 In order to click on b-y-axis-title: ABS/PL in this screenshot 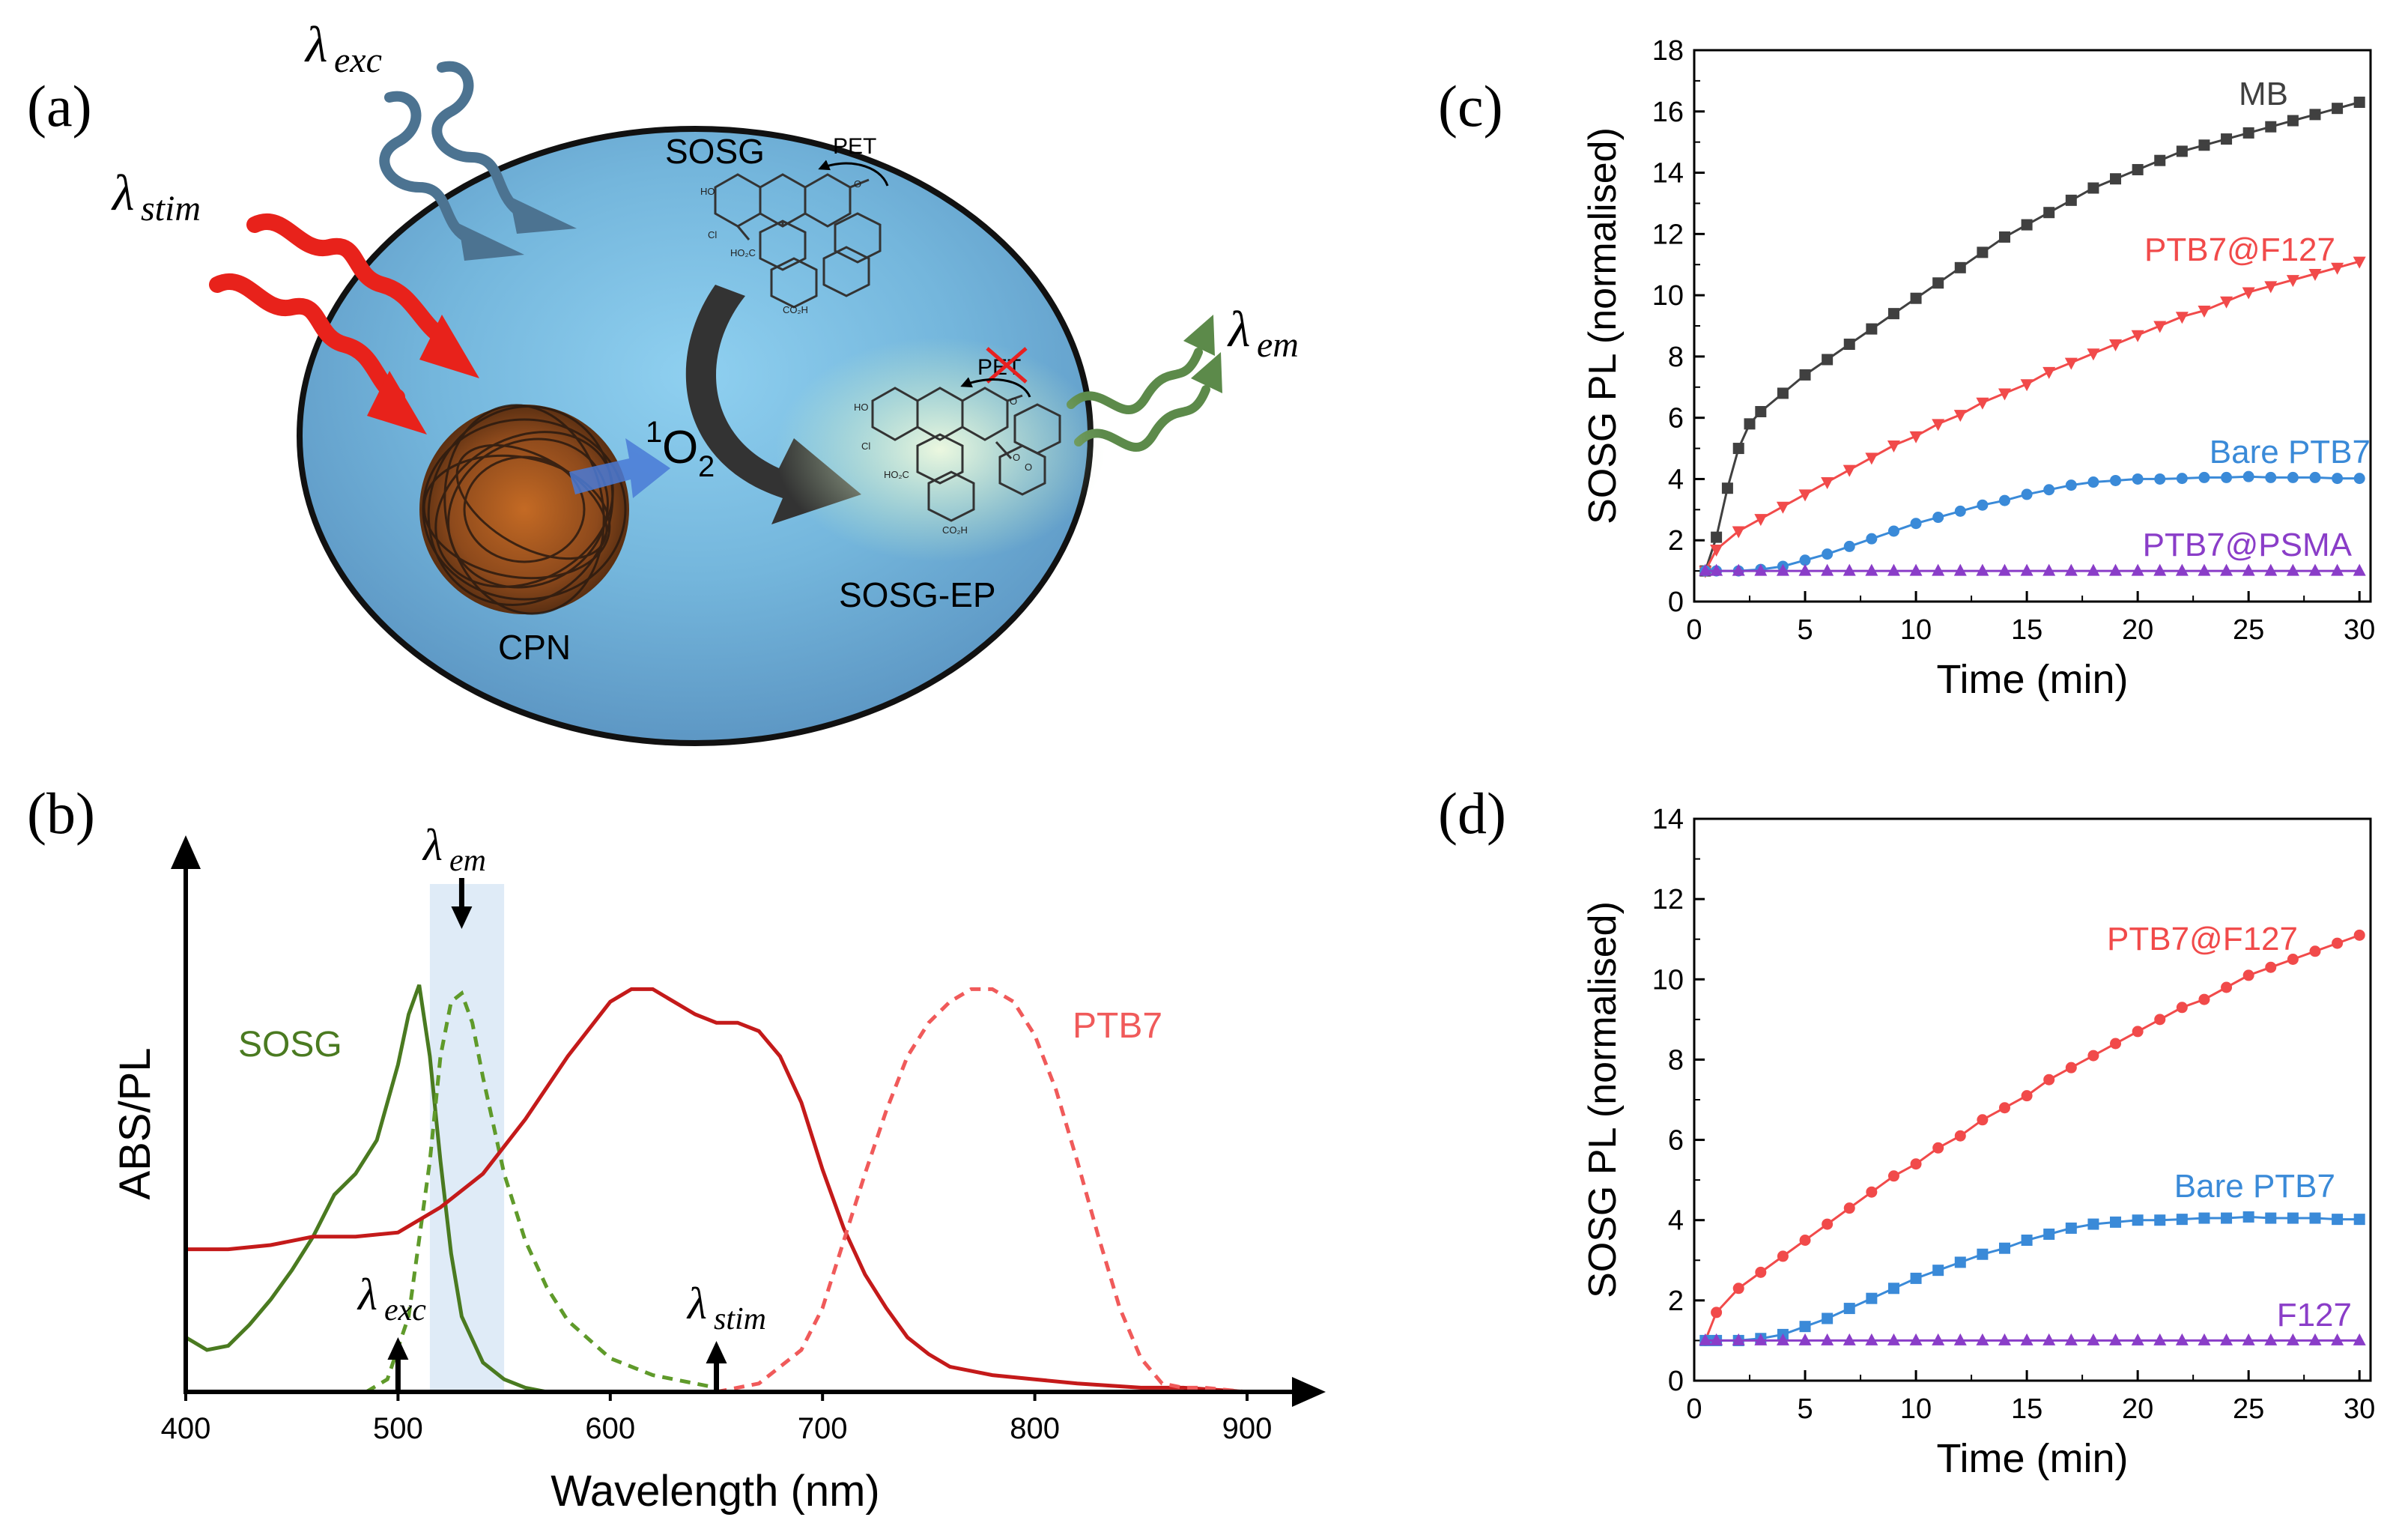, I will do `click(135, 1123)`.